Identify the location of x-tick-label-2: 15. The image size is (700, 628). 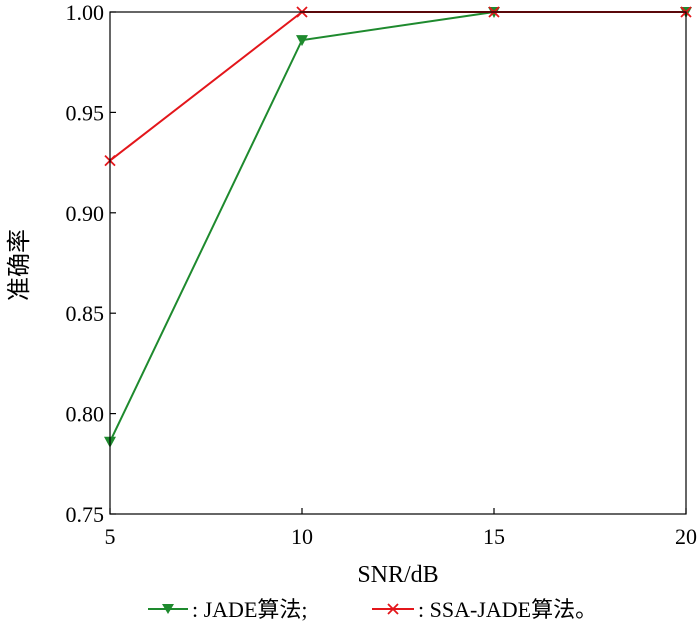
(494, 536).